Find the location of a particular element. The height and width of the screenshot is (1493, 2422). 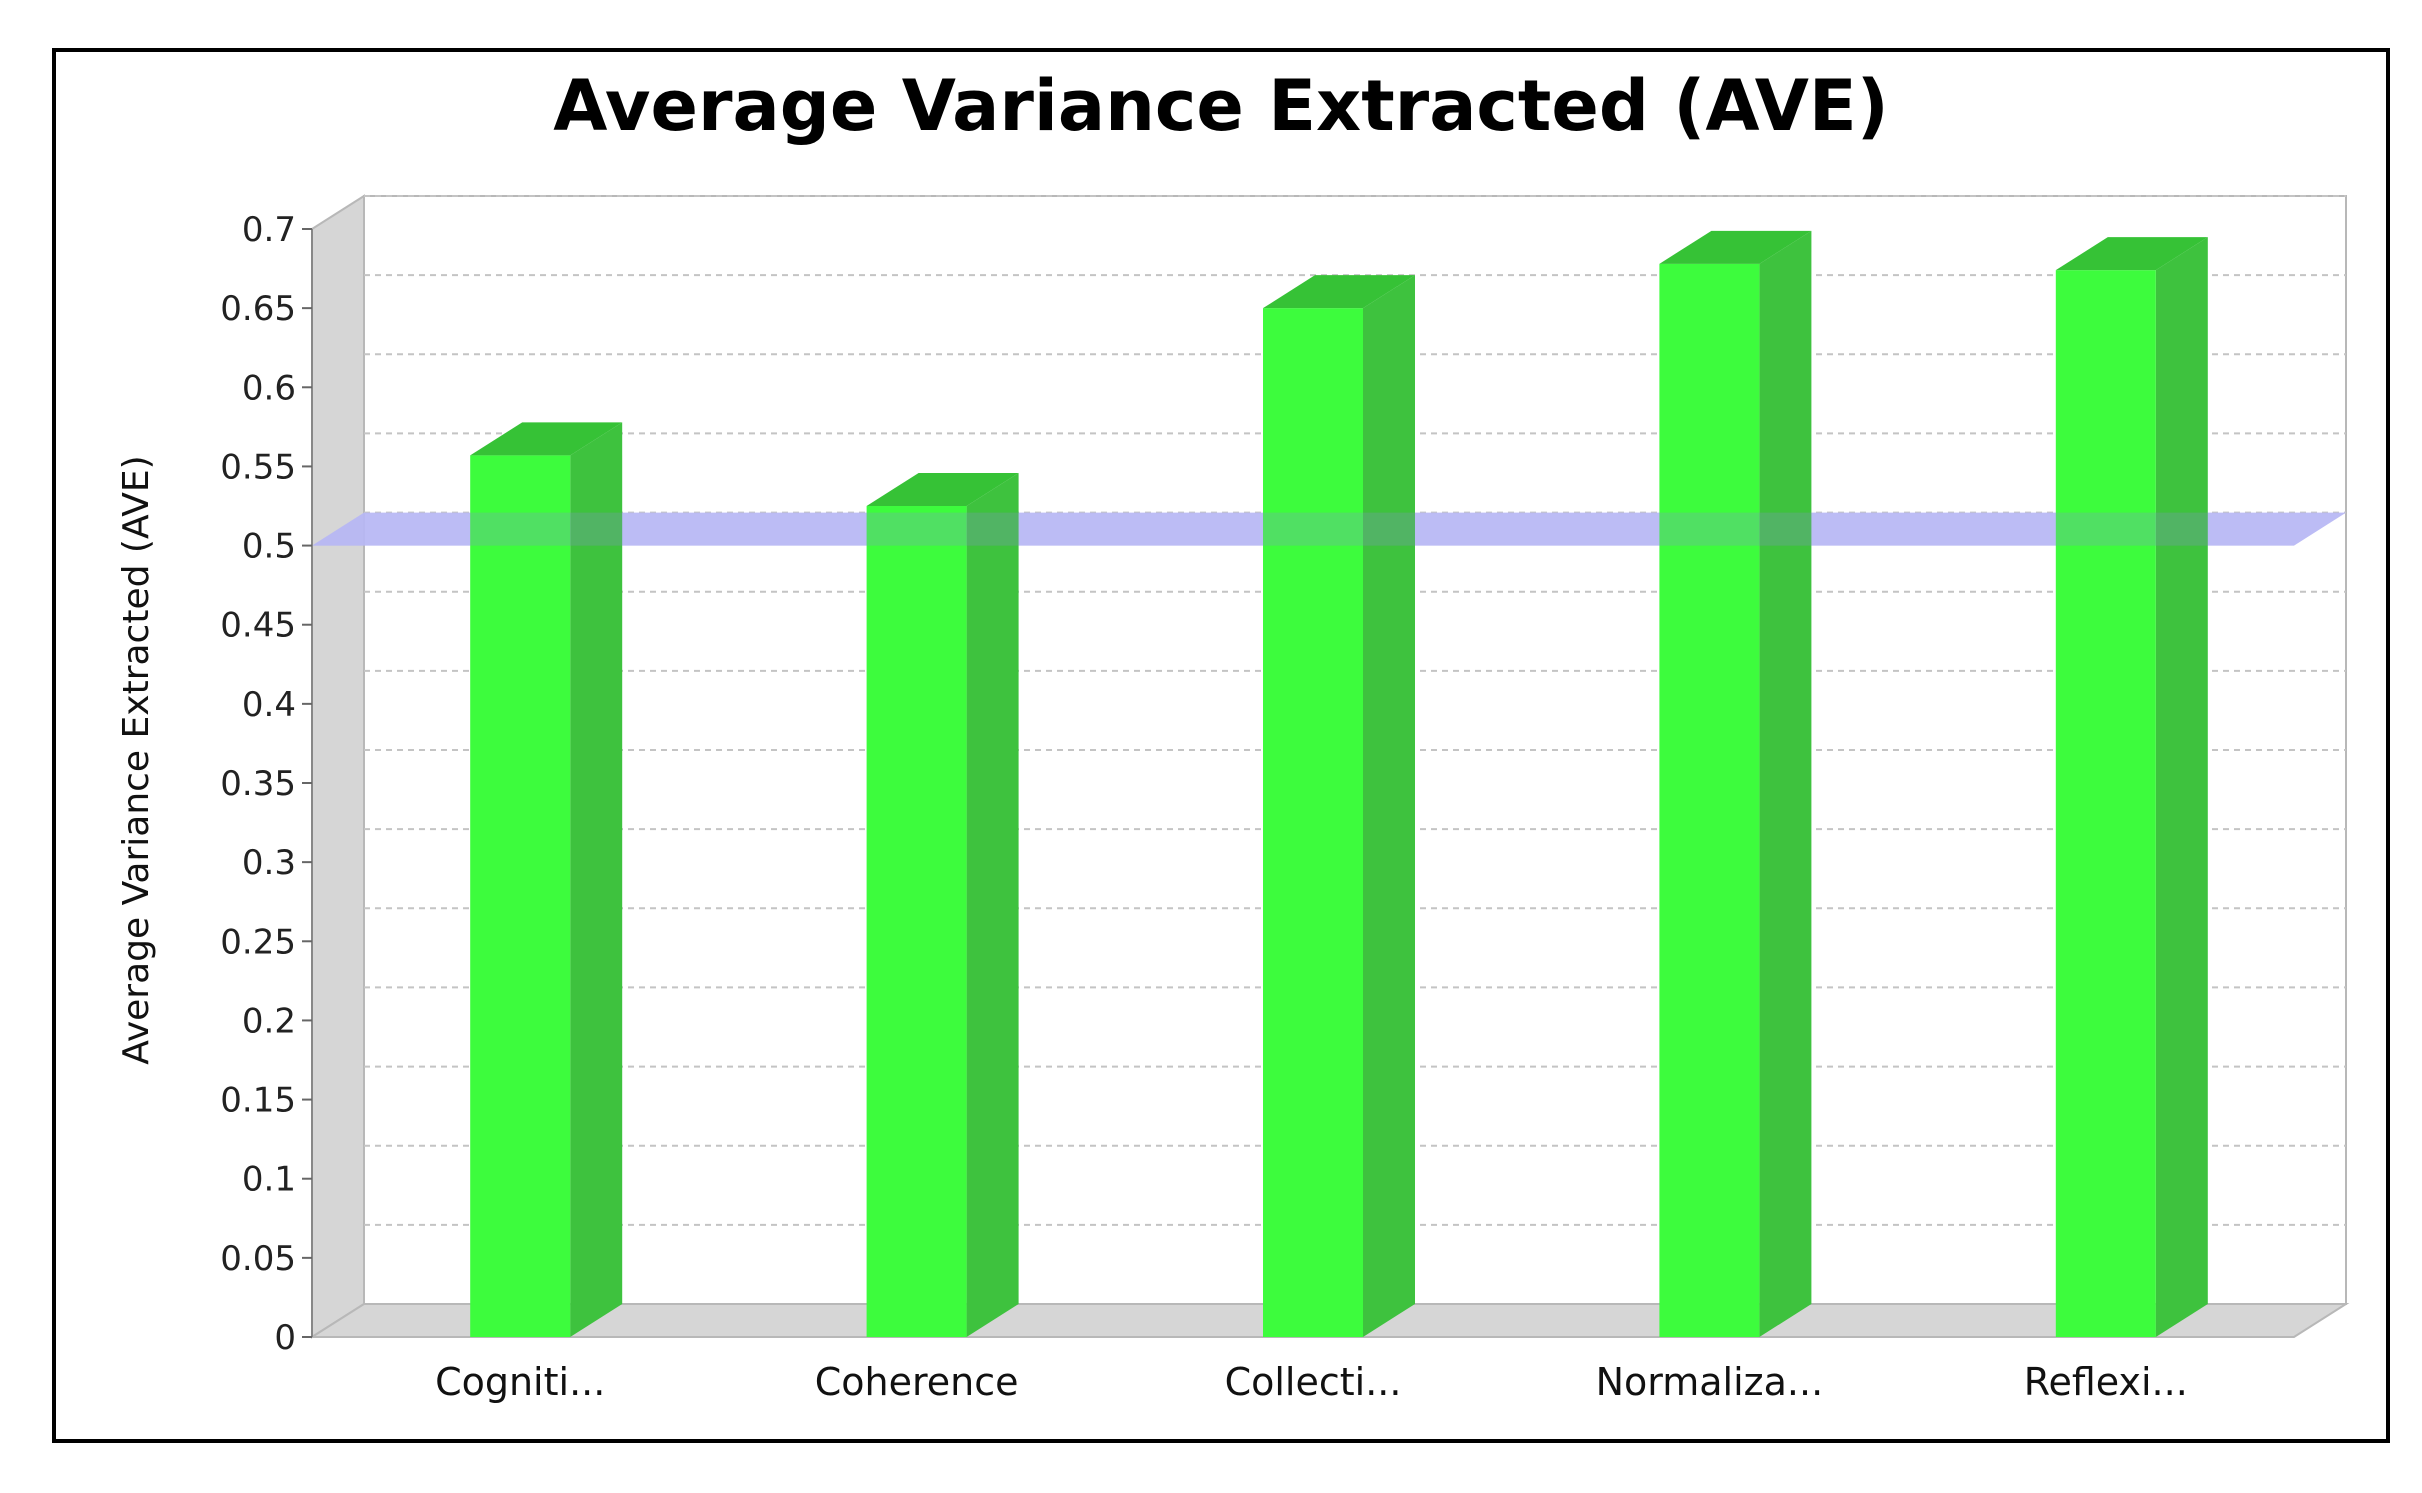

threshold-overlay is located at coordinates (1329, 529).